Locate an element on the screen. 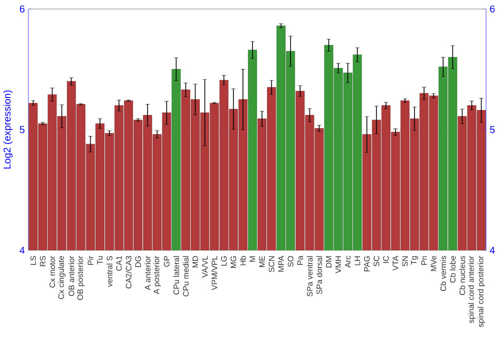 The image size is (500, 349). y-tick-label: 4 is located at coordinates (22, 250).